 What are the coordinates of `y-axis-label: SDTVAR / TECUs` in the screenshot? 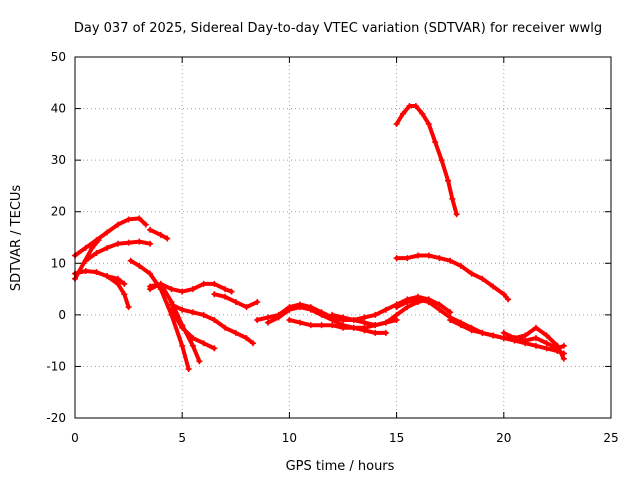 It's located at (16, 238).